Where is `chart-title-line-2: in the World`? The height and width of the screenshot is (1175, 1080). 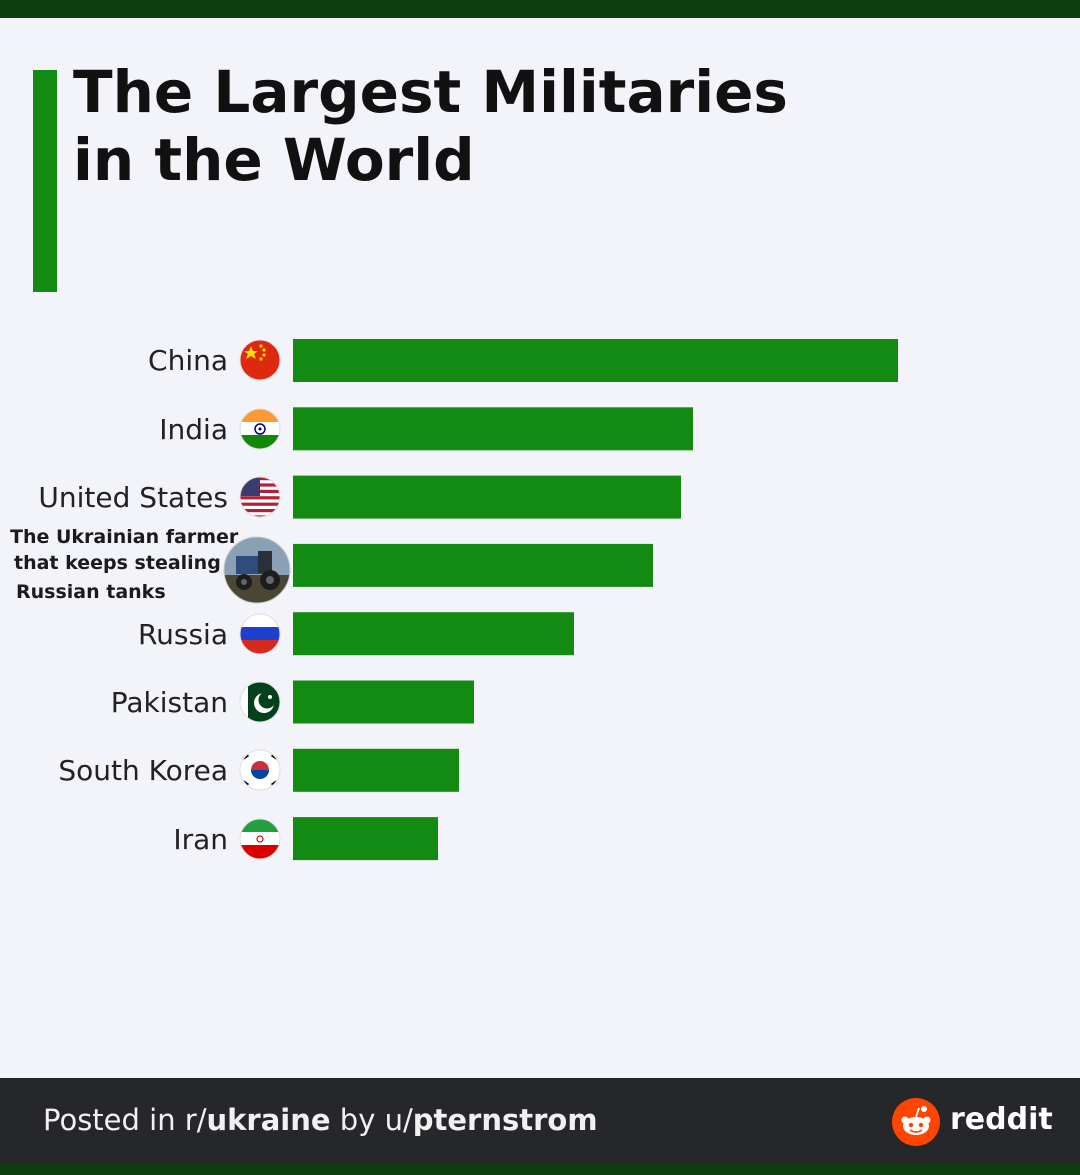 chart-title-line-2: in the World is located at coordinates (274, 160).